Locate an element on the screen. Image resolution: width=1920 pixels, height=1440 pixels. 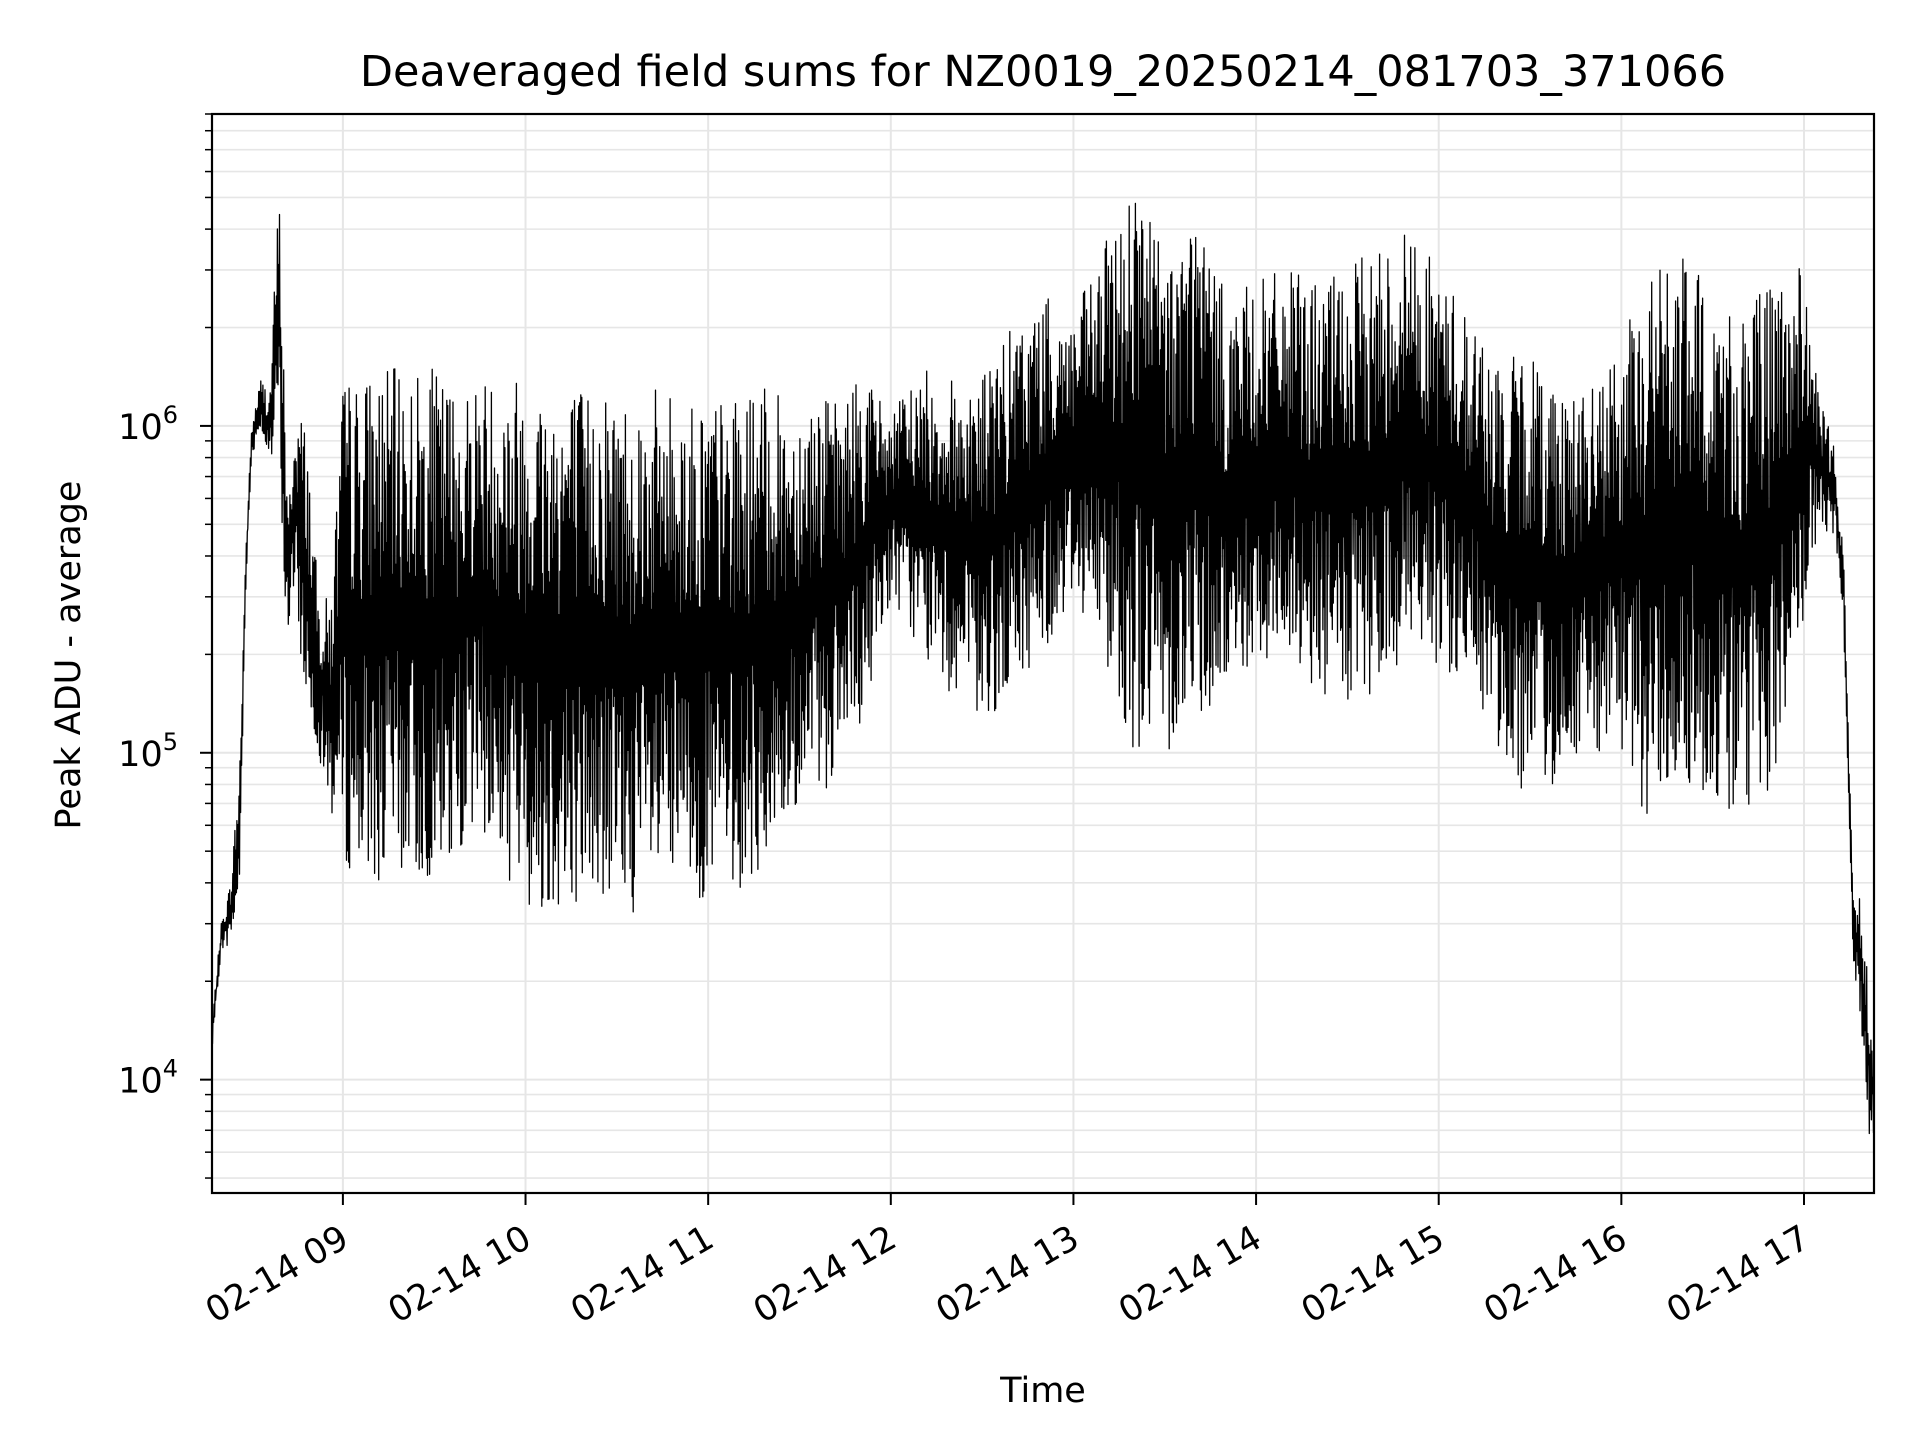
y-tick-label: 10⁴ is located at coordinates (148, 1078).